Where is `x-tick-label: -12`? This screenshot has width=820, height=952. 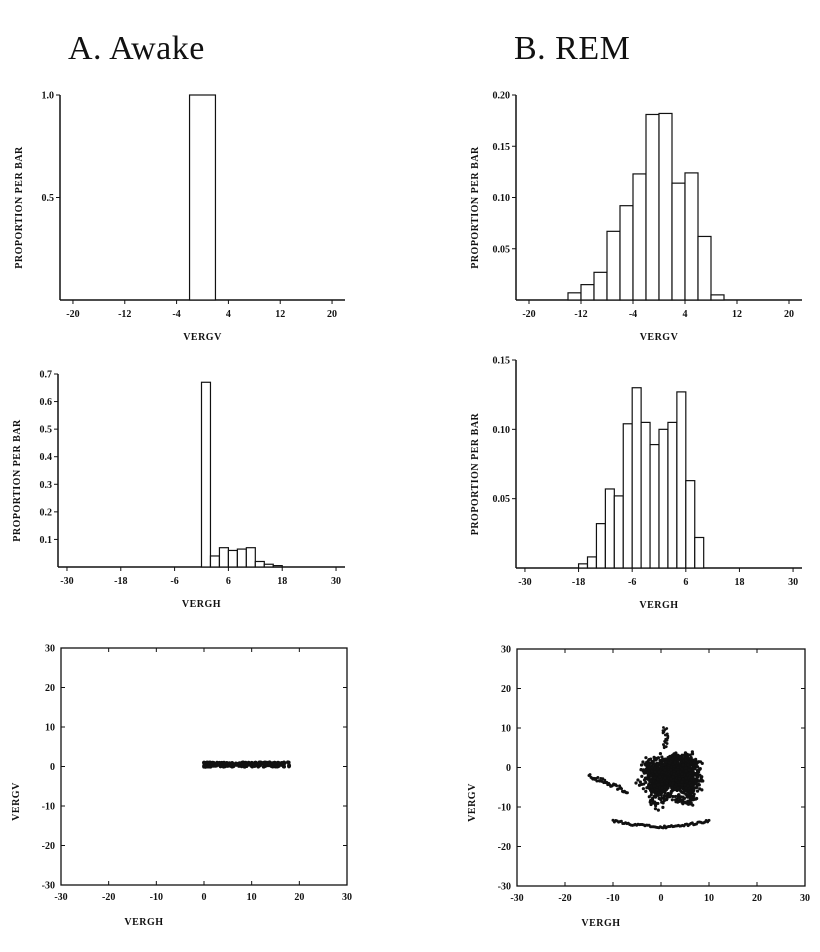
x-tick-label: -12 is located at coordinates (580, 314).